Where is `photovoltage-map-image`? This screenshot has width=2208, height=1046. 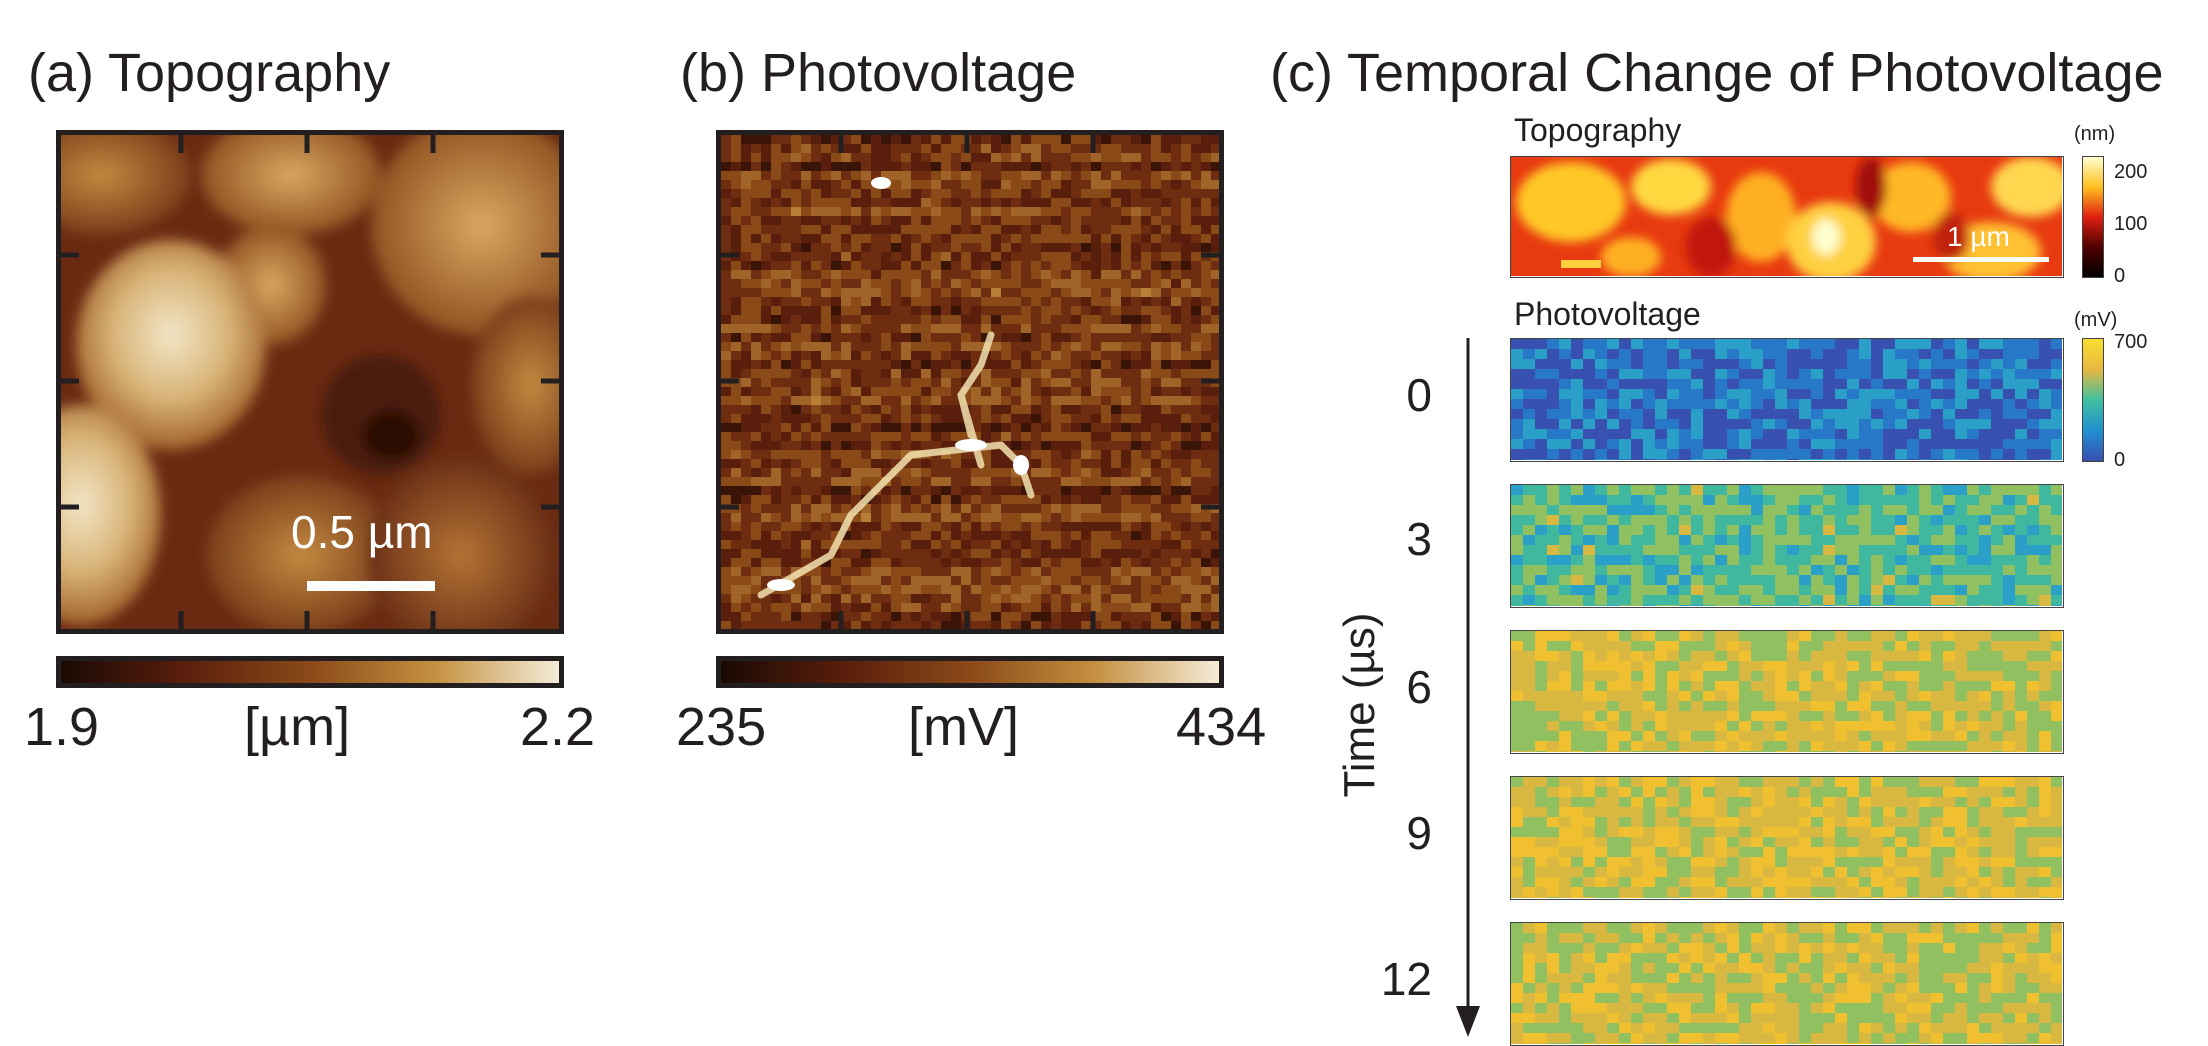 photovoltage-map-image is located at coordinates (970, 382).